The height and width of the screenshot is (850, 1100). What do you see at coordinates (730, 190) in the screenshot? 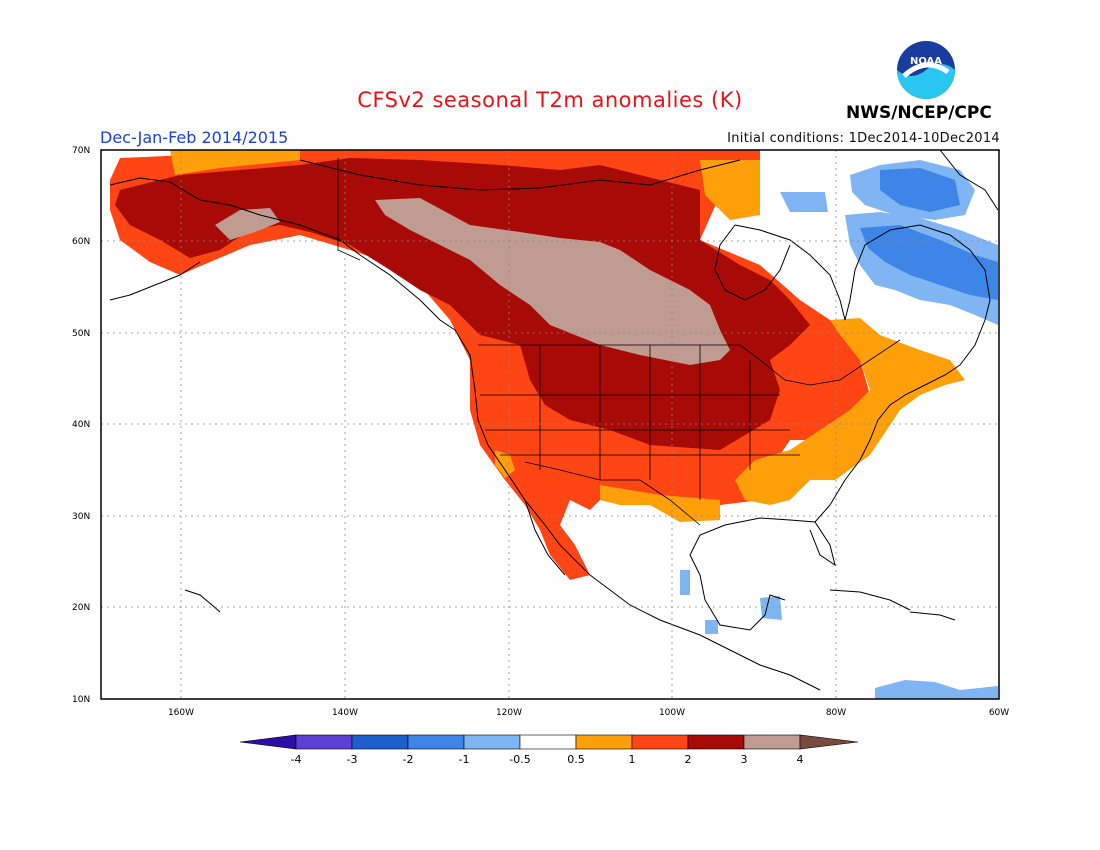
I see `anomaly-region-north-edge` at bounding box center [730, 190].